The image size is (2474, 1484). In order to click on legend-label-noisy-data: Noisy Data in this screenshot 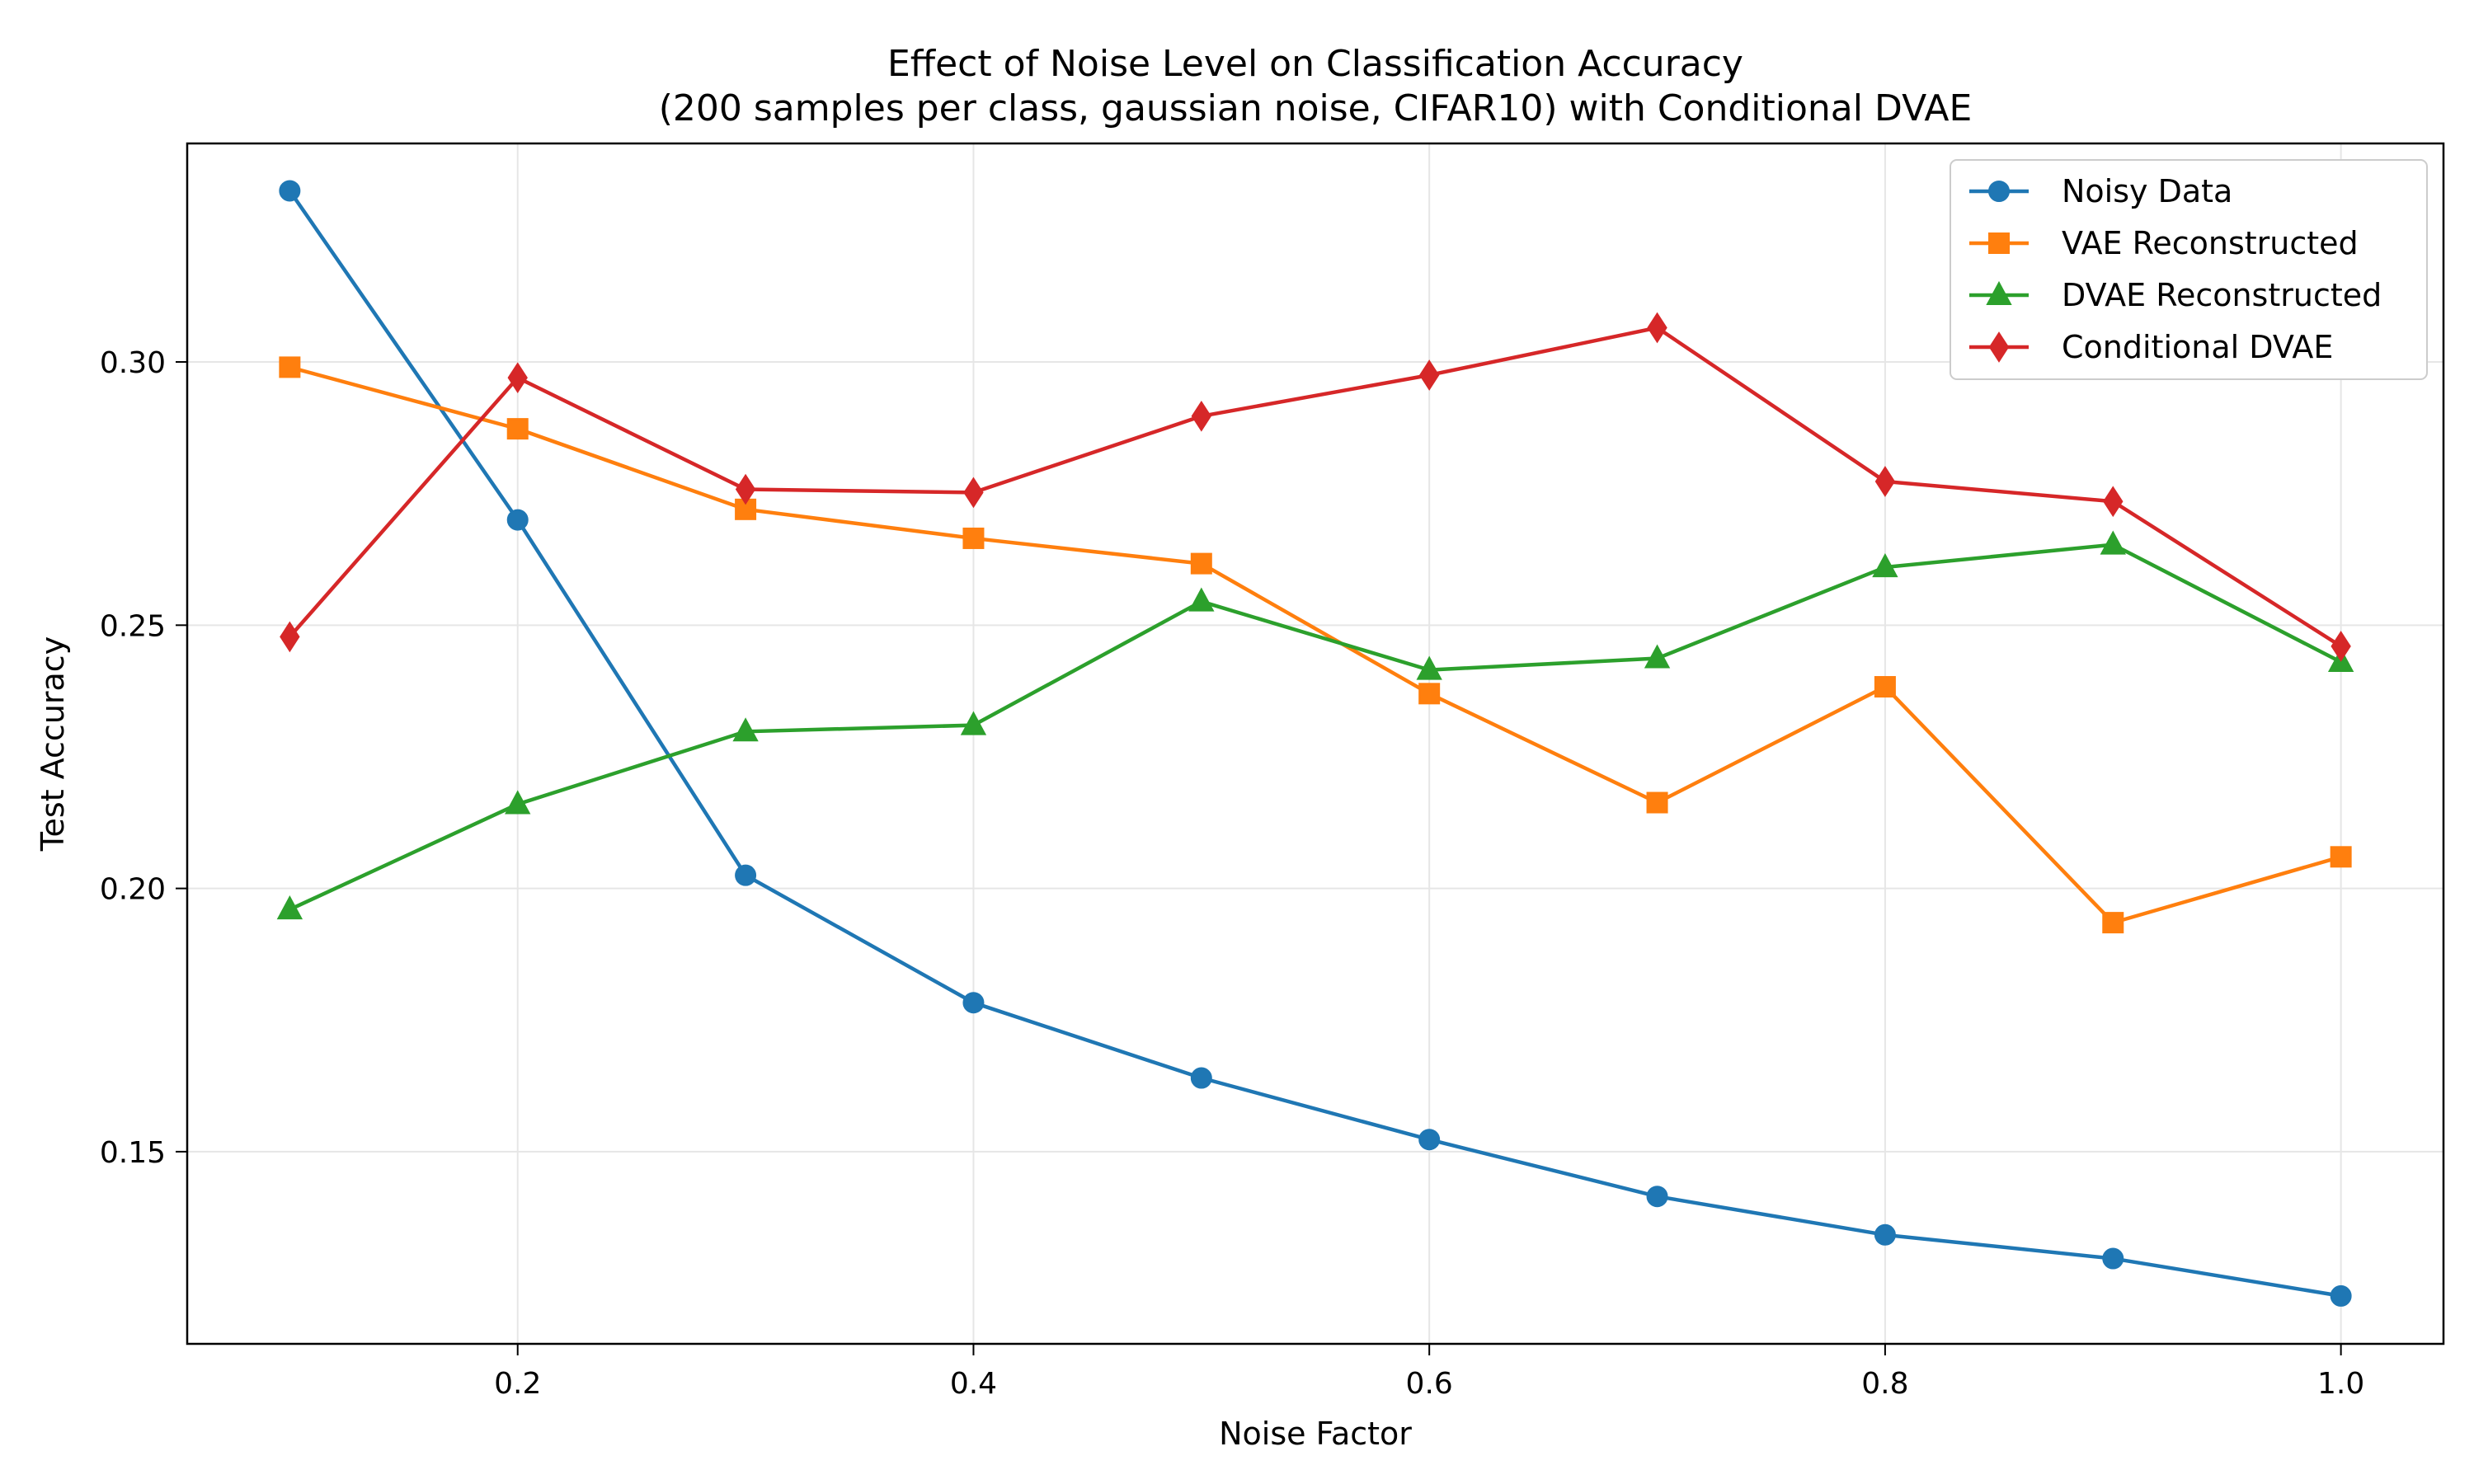, I will do `click(2147, 191)`.